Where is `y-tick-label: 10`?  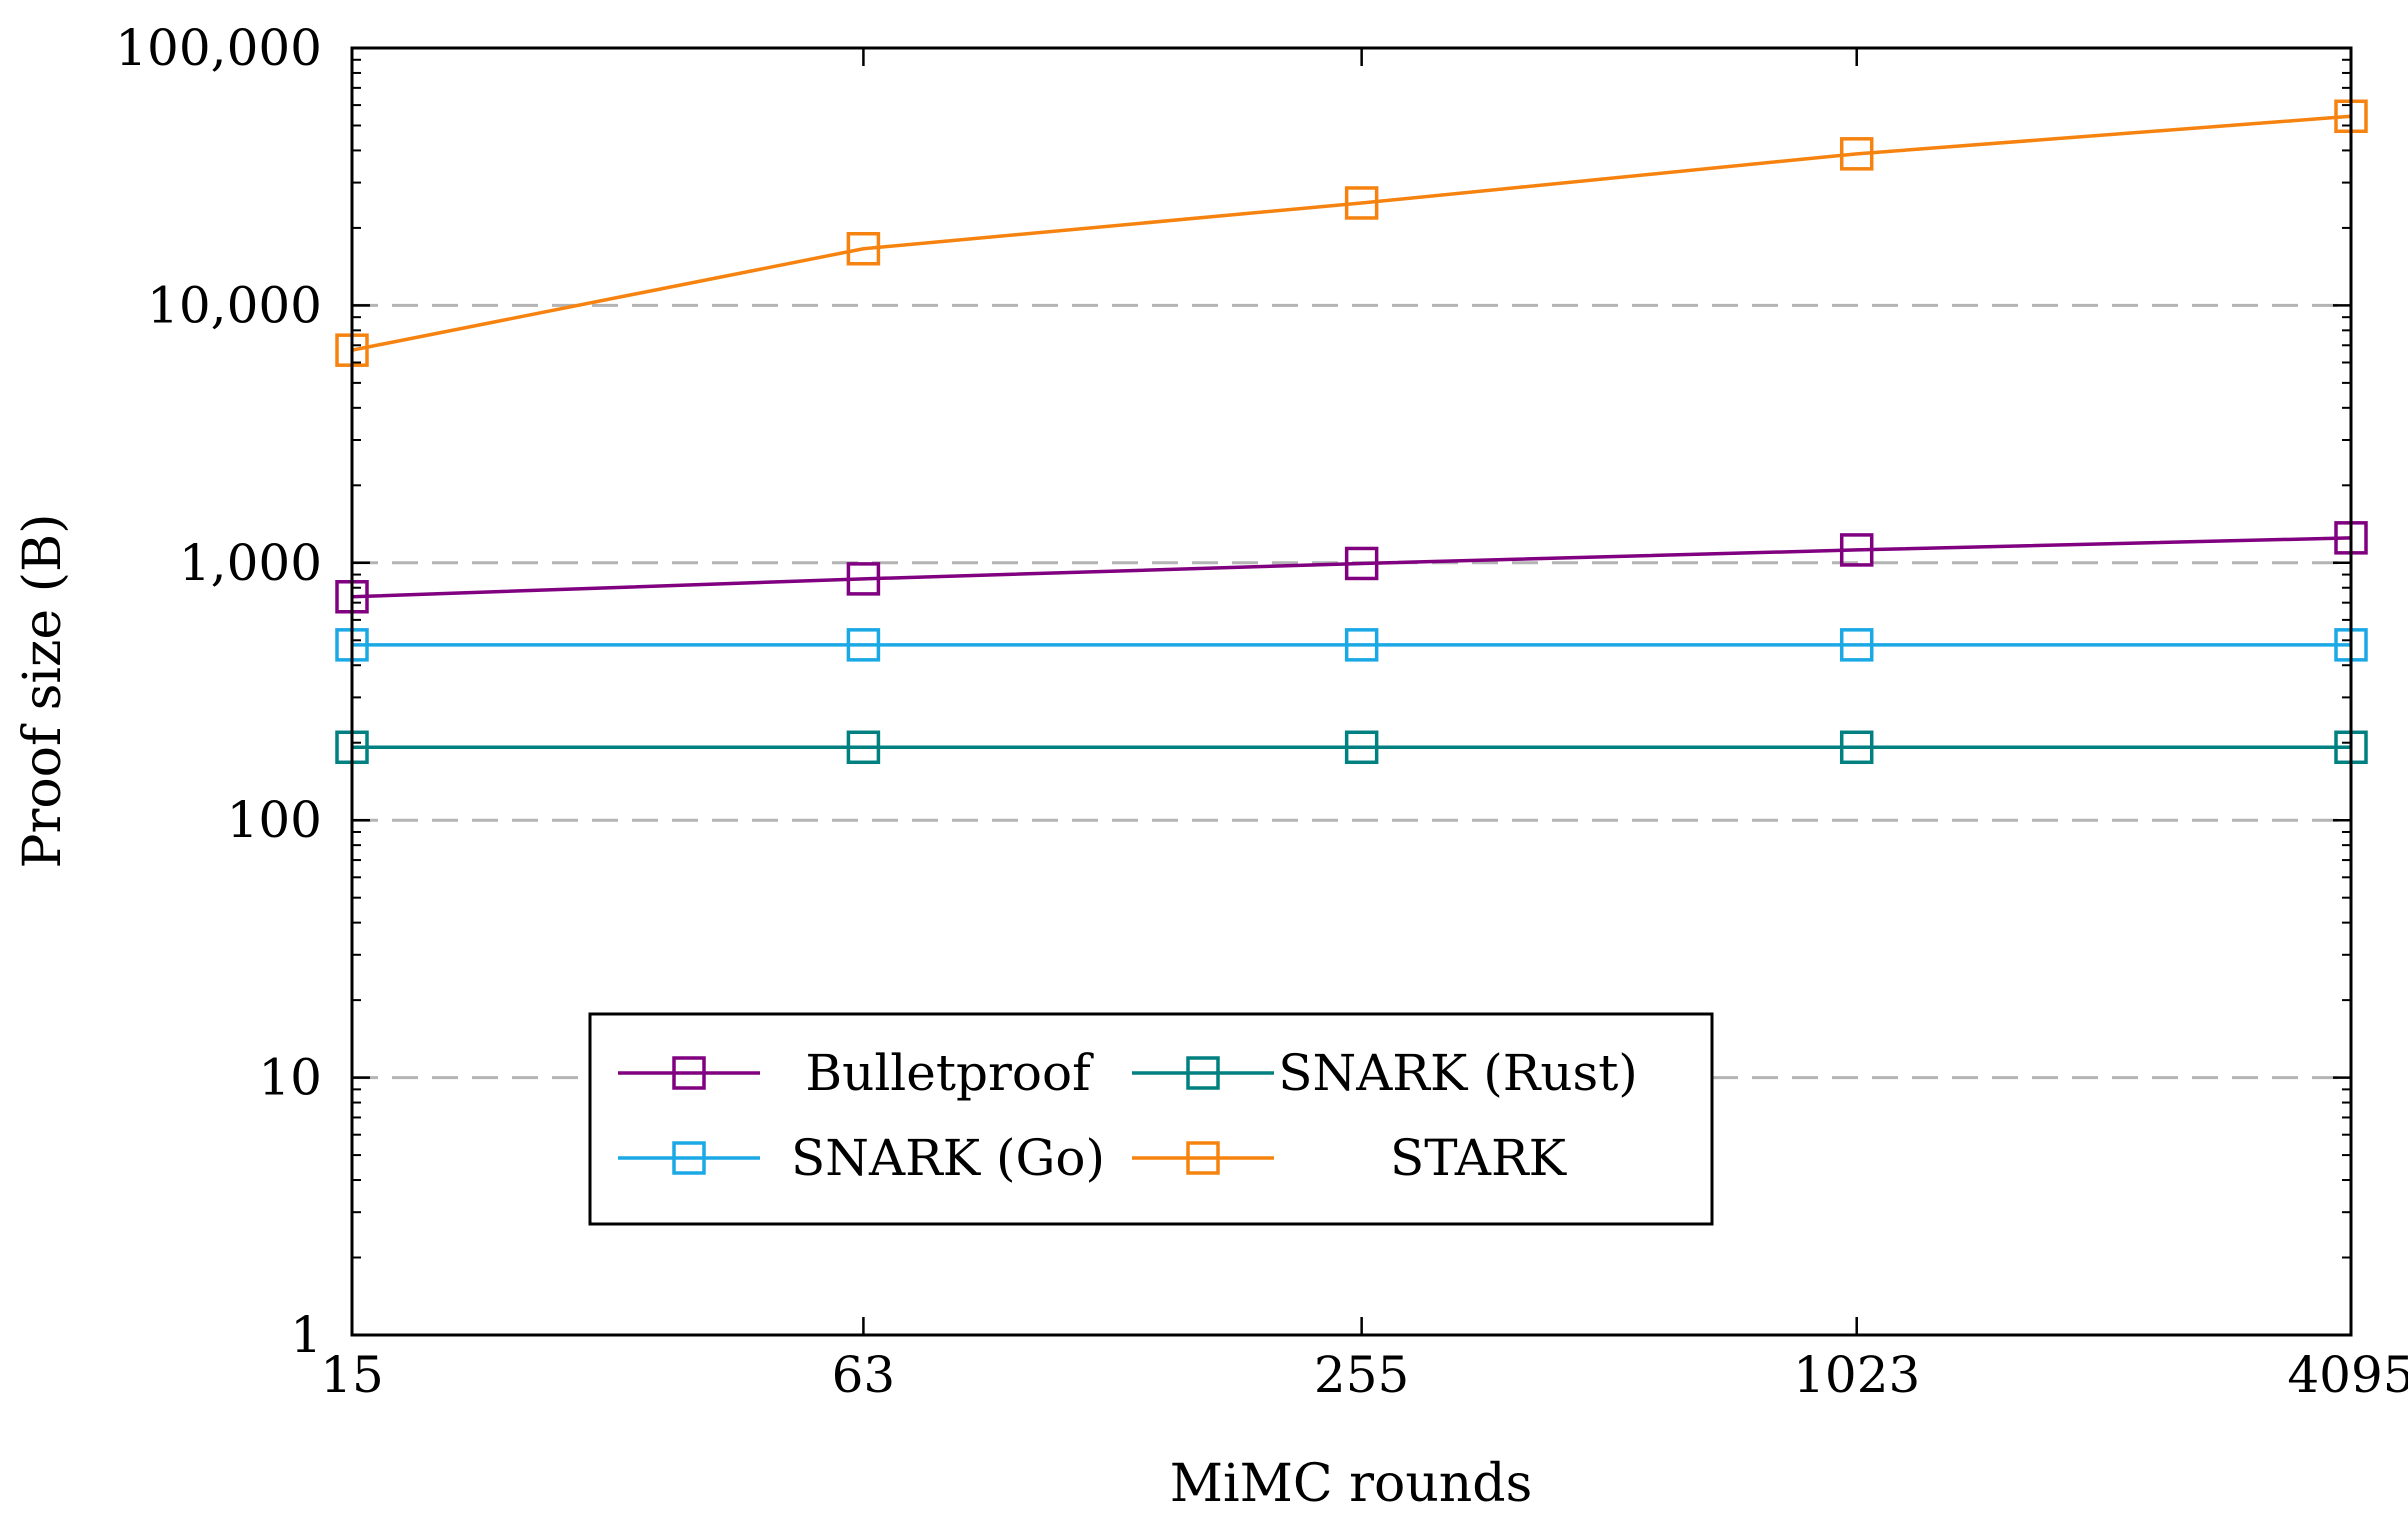 y-tick-label: 10 is located at coordinates (290, 1078).